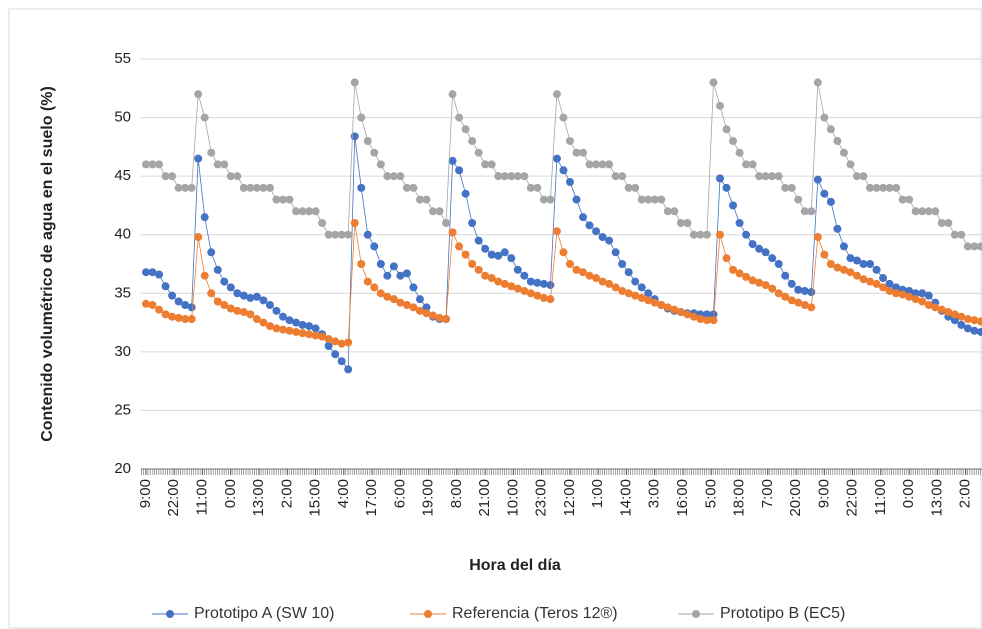  Describe the element at coordinates (315, 498) in the screenshot. I see `x-tick-label: 15:00` at that location.